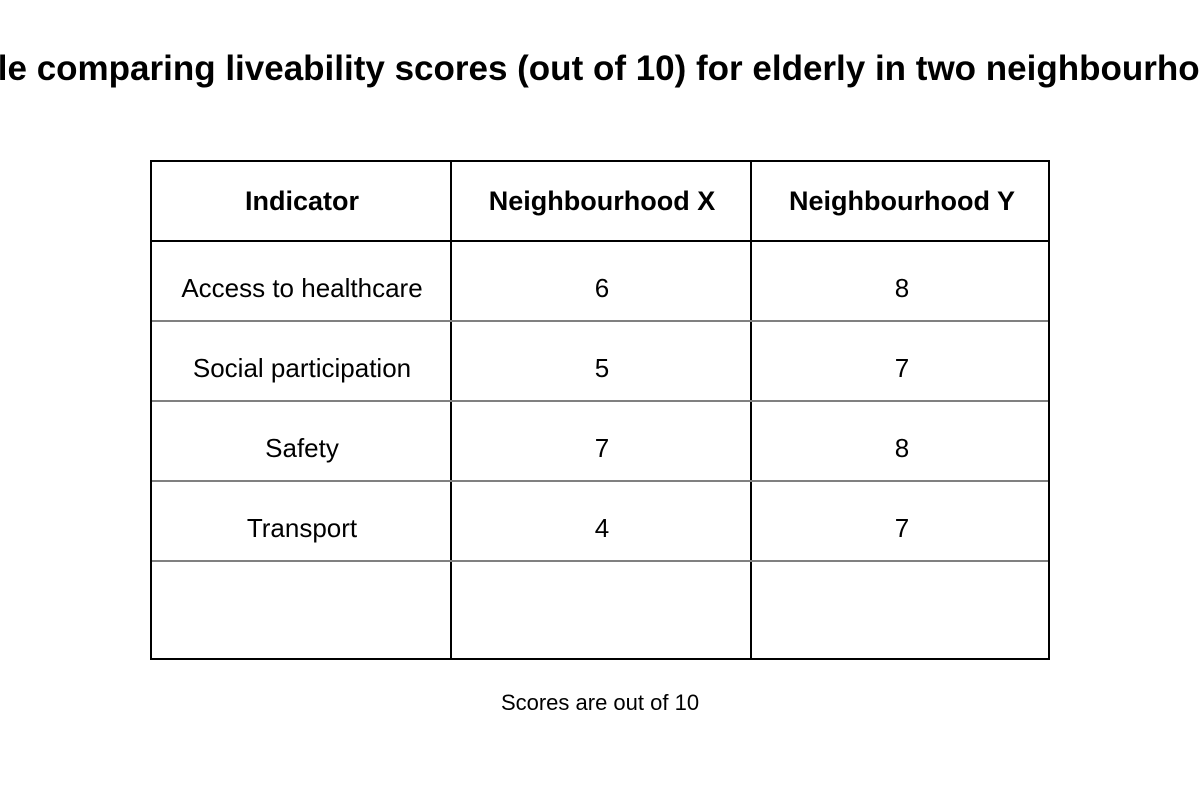  Describe the element at coordinates (302, 528) in the screenshot. I see `table-cell-indicator: Transport` at that location.